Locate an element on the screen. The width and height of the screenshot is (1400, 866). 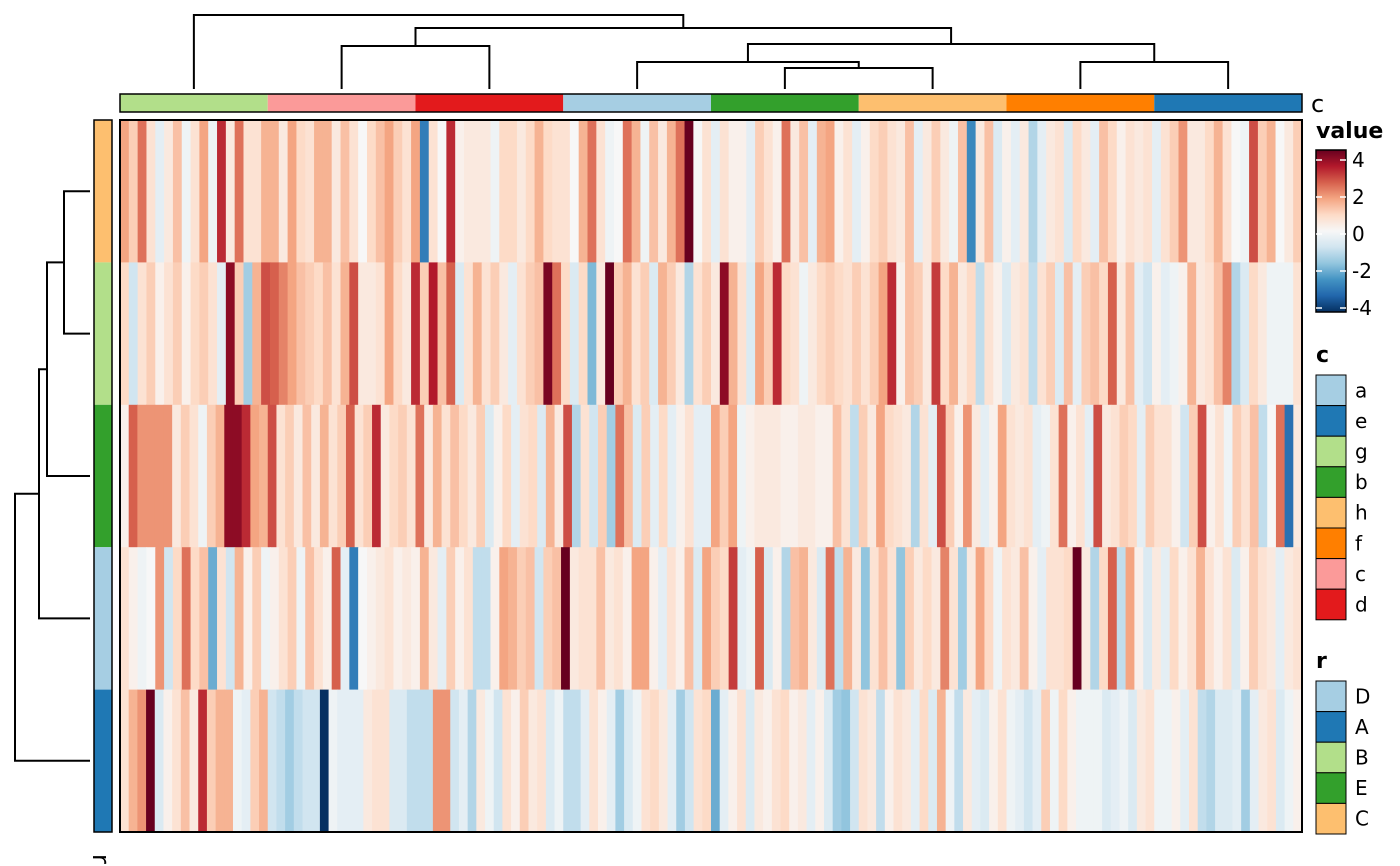
legend-c-label: f is located at coordinates (1359, 543).